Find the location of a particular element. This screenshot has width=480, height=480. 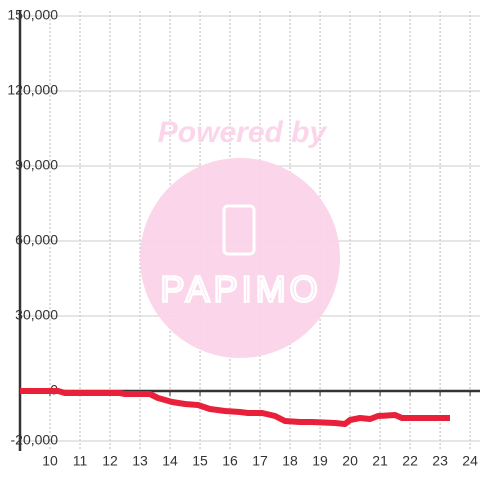

watermark-logo: PAPIMO is located at coordinates (240, 289).